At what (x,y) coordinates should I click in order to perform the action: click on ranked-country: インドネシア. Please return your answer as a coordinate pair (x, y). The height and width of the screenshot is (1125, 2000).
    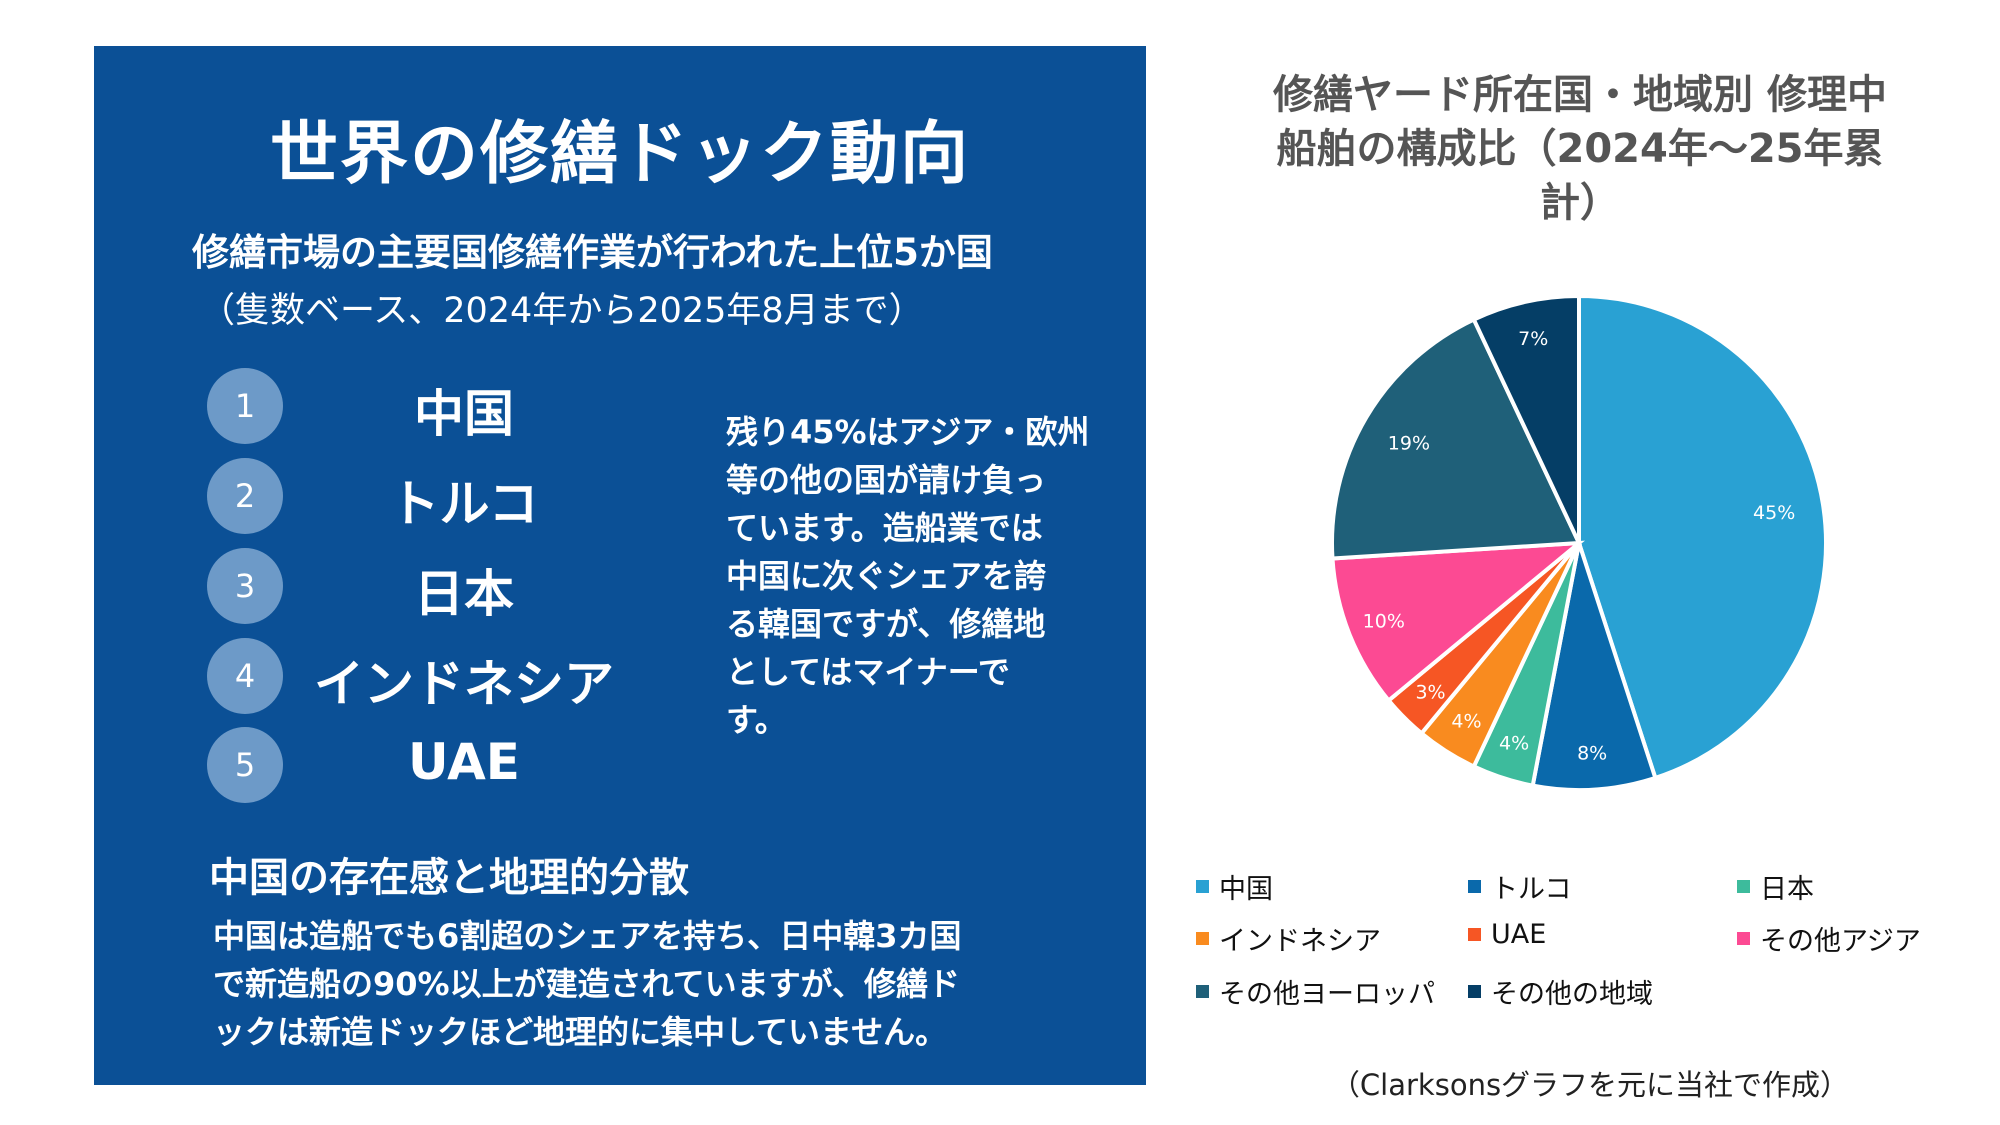
    Looking at the image, I should click on (464, 684).